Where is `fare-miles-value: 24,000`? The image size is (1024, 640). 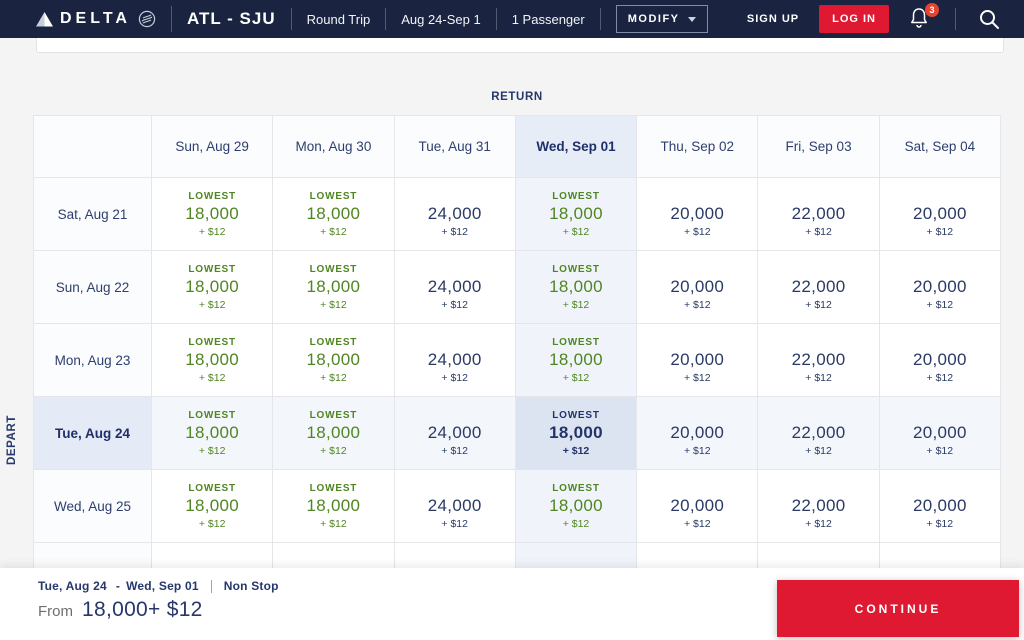
fare-miles-value: 24,000 is located at coordinates (454, 359).